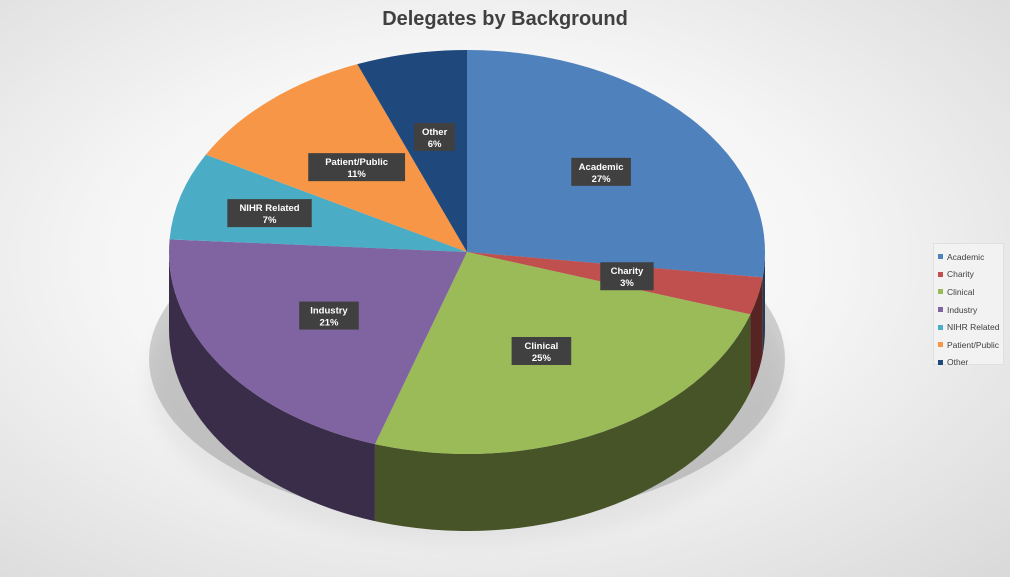  Describe the element at coordinates (435, 144) in the screenshot. I see `data-label-value: 6%` at that location.